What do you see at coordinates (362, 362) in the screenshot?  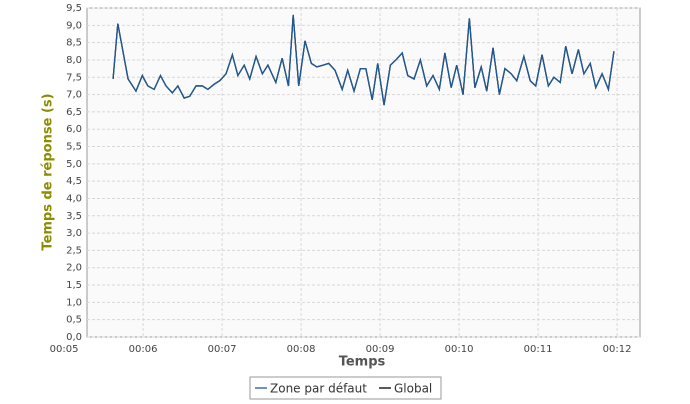 I see `x-axis-label: Temps` at bounding box center [362, 362].